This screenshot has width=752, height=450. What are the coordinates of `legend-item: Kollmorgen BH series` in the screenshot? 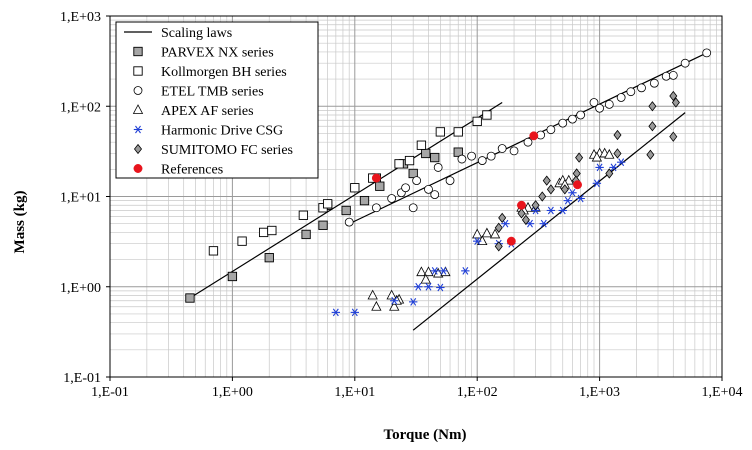 It's located at (210, 72).